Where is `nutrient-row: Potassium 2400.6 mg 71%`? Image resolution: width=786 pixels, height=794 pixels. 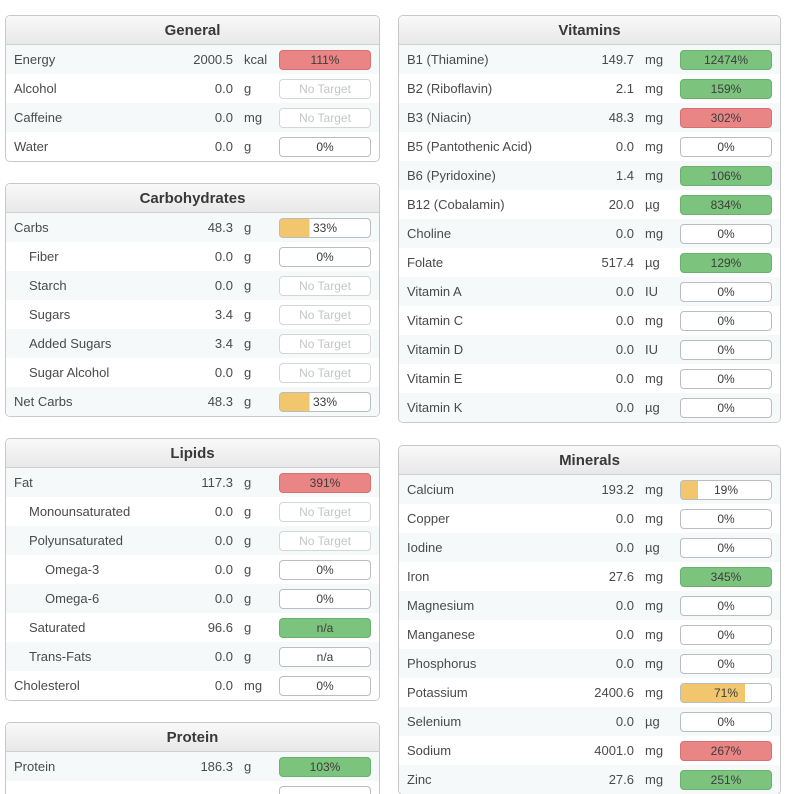 nutrient-row: Potassium 2400.6 mg 71% is located at coordinates (589, 692).